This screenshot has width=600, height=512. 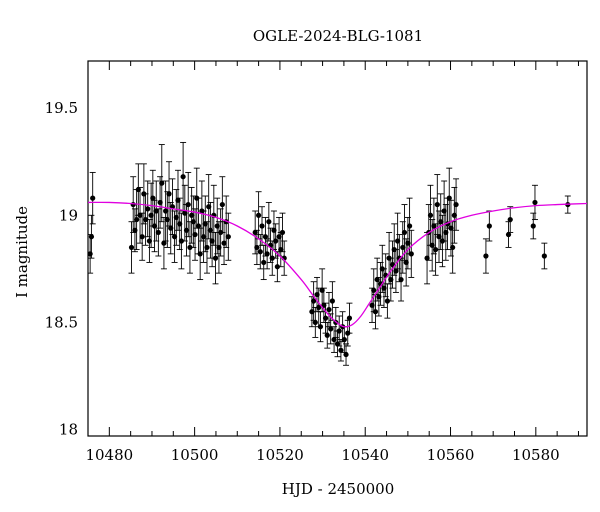 What do you see at coordinates (451, 455) in the screenshot?
I see `x-tick-label: 10560` at bounding box center [451, 455].